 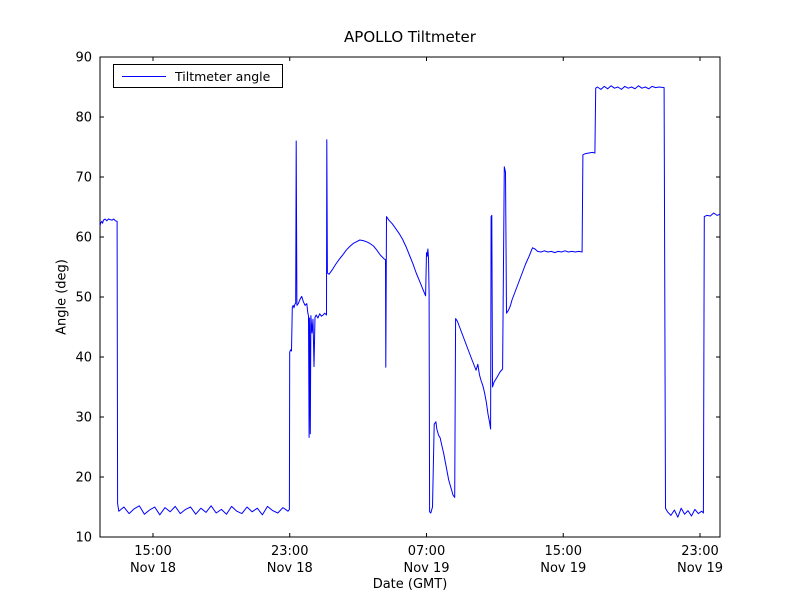 What do you see at coordinates (83, 418) in the screenshot?
I see `y-tick-label: 30` at bounding box center [83, 418].